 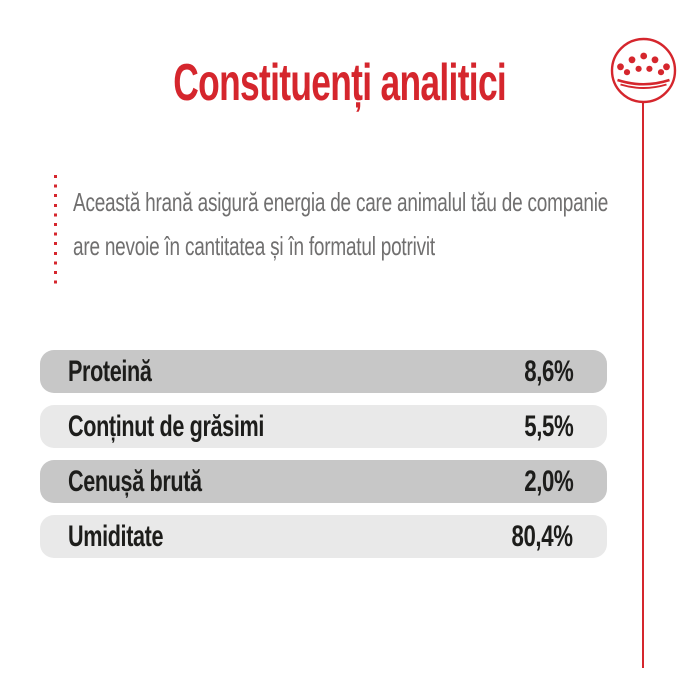 I want to click on page-title: Constituenți analitici, so click(x=340, y=83).